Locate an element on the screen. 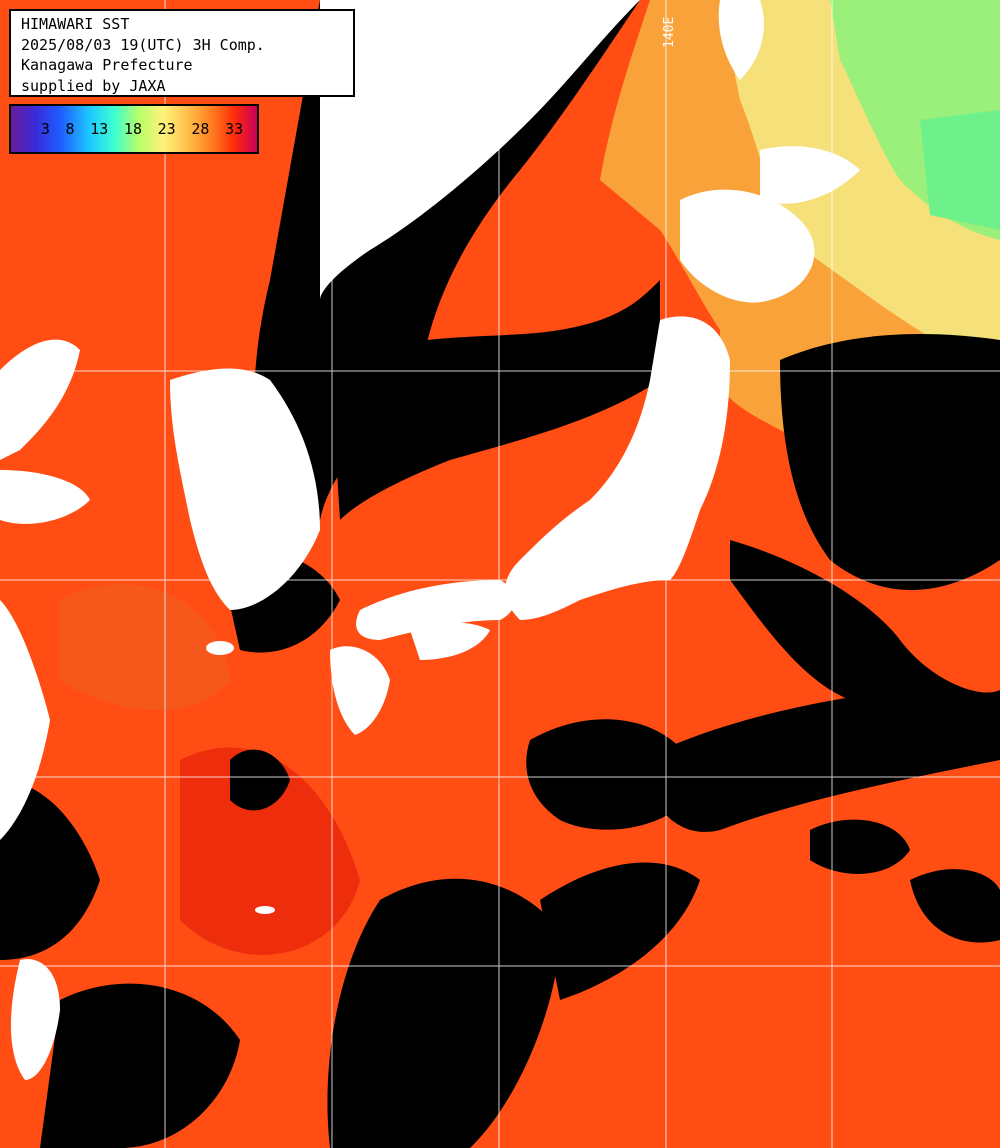  land-hokkaido is located at coordinates (747, 246).